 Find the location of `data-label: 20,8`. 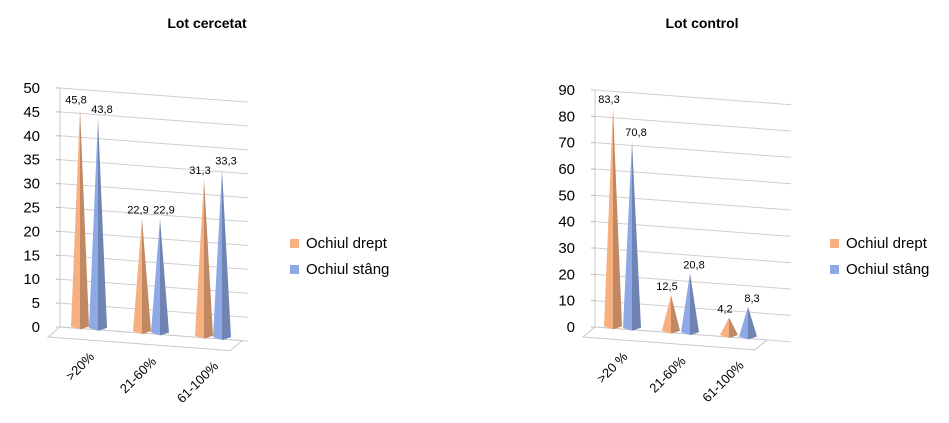

data-label: 20,8 is located at coordinates (693, 265).